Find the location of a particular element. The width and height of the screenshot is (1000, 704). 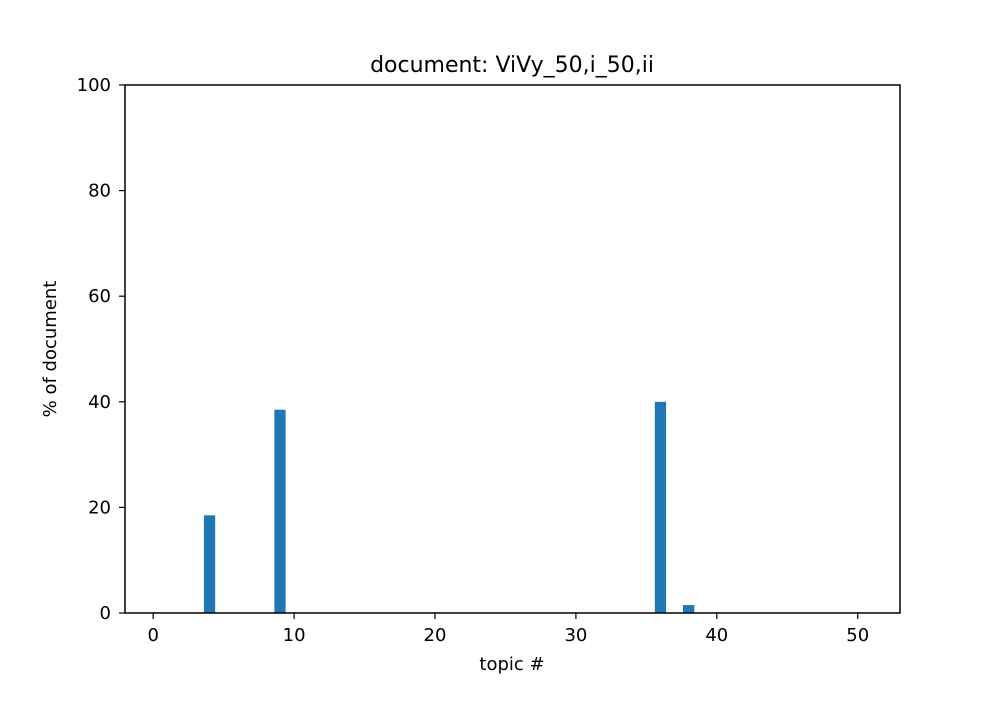

y-tick-label: 100 is located at coordinates (94, 85).